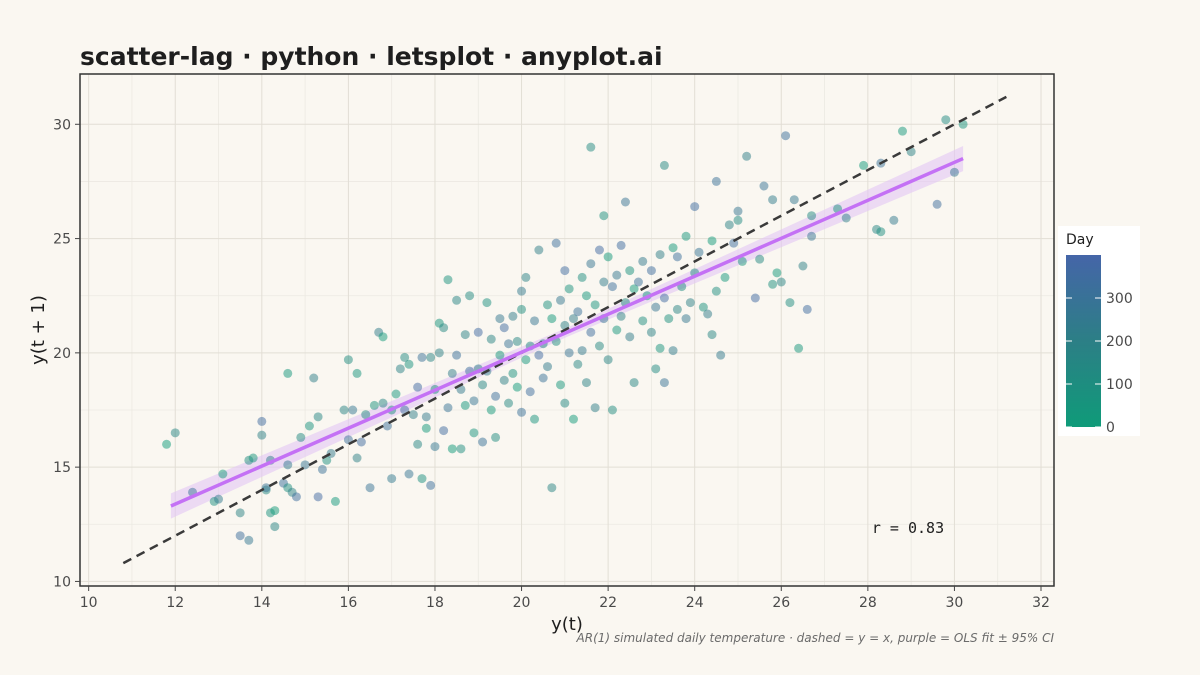 Image resolution: width=1200 pixels, height=675 pixels. Describe the element at coordinates (781, 603) in the screenshot. I see `x-tick-label: 26` at that location.